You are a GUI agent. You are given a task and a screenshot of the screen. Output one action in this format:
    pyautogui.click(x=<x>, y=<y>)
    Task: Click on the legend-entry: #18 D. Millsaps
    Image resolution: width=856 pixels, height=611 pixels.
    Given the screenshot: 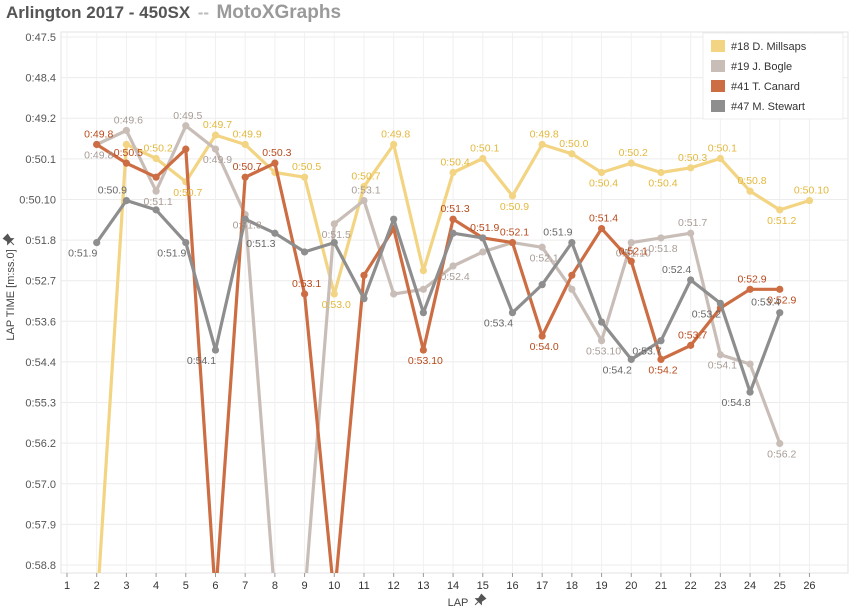 What is the action you would take?
    pyautogui.click(x=769, y=47)
    